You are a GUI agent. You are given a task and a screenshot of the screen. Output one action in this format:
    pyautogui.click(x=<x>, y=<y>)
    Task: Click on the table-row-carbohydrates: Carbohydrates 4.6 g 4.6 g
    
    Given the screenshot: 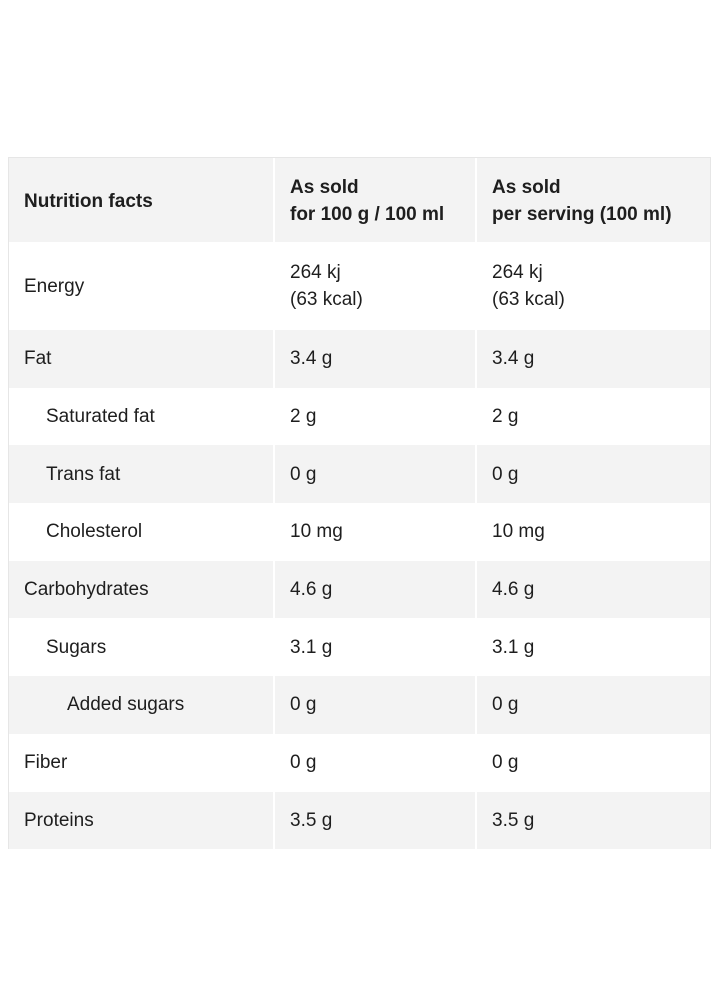 What is the action you would take?
    pyautogui.click(x=359, y=589)
    